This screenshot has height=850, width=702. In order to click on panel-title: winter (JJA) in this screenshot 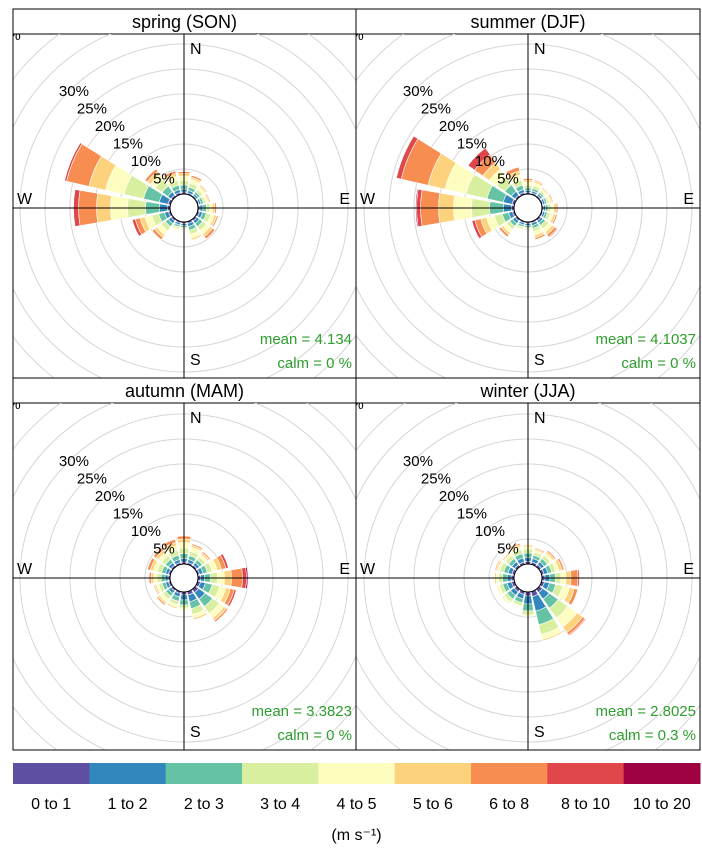, I will do `click(527, 391)`.